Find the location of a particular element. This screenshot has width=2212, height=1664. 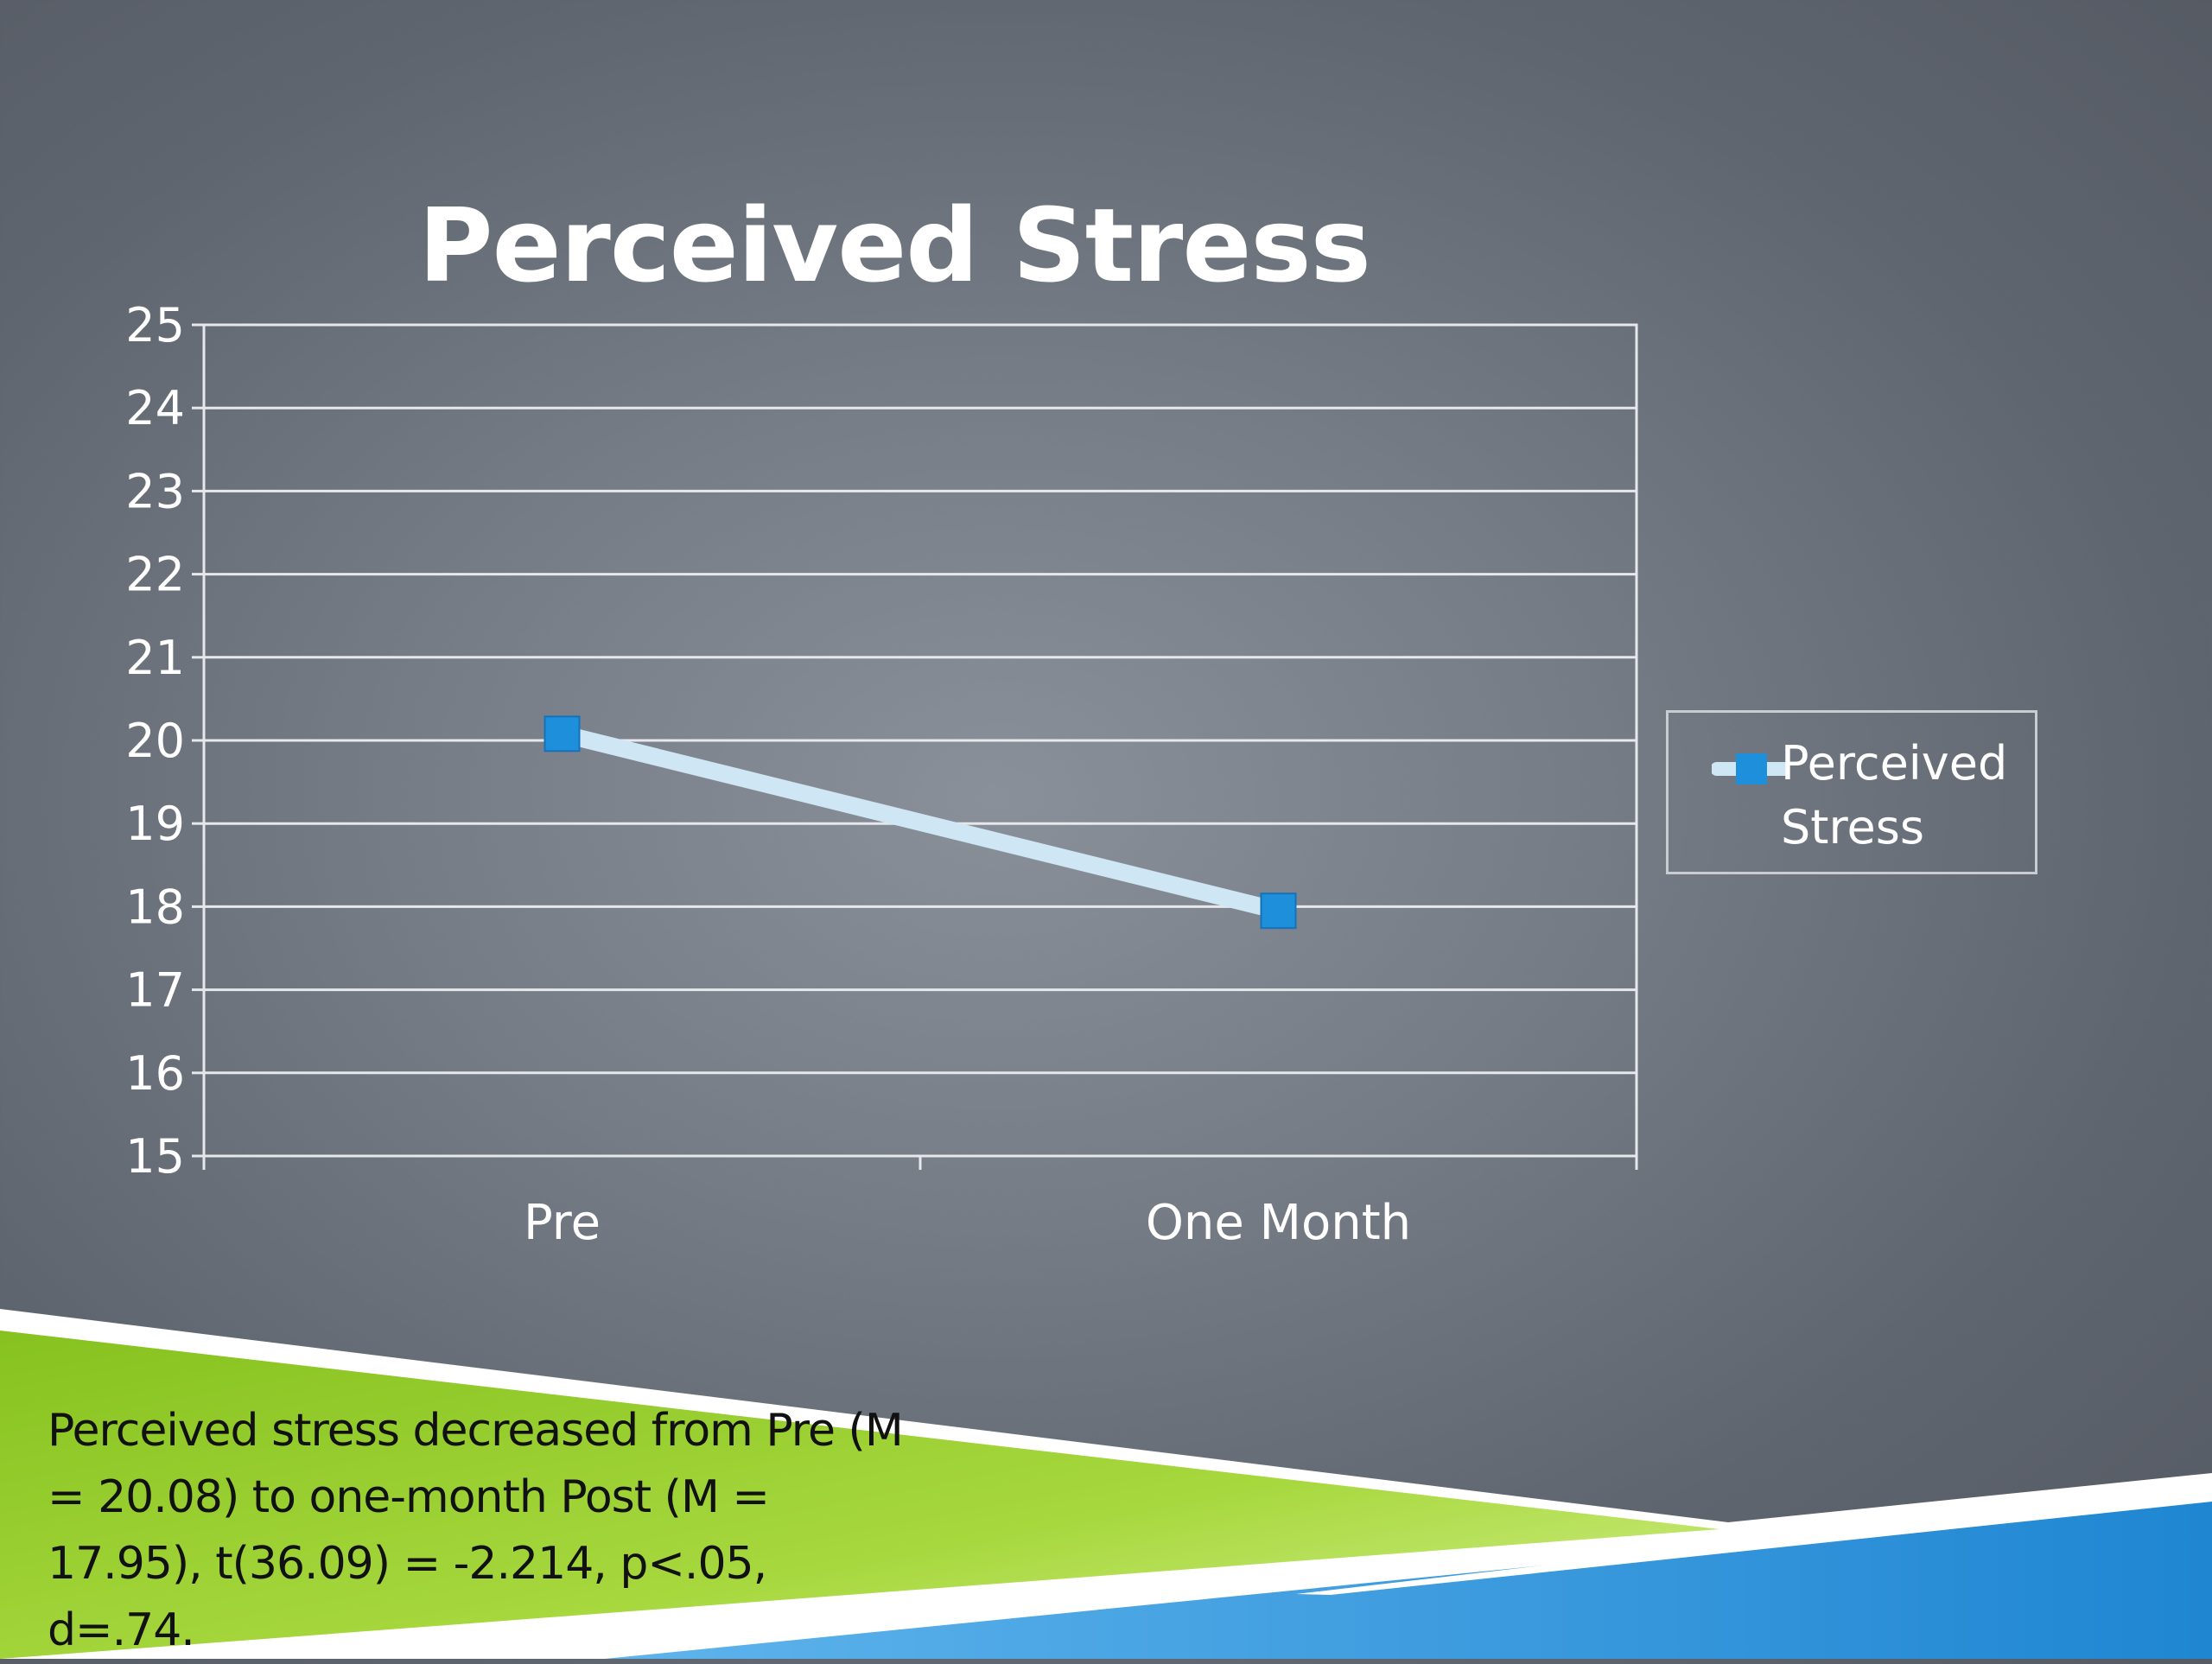

y-tick-label: 21 is located at coordinates (155, 658).